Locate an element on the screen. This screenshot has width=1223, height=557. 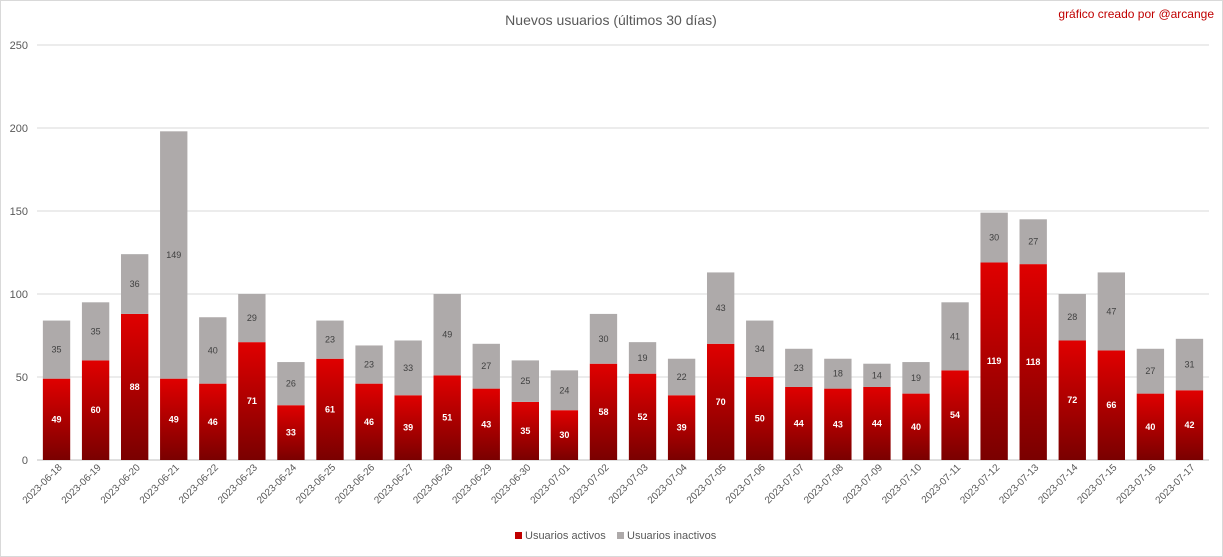
x-tick-label: 2023-06-22 is located at coordinates (199, 484).